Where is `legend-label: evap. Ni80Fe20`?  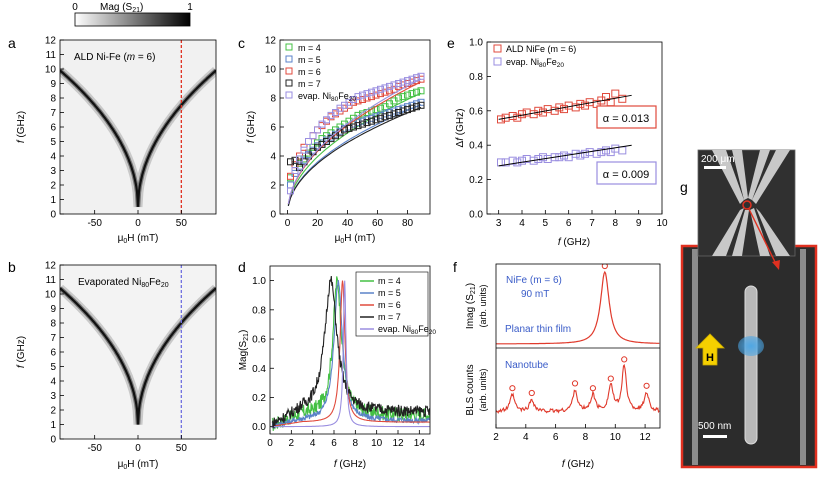 legend-label: evap. Ni80Fe20 is located at coordinates (535, 63).